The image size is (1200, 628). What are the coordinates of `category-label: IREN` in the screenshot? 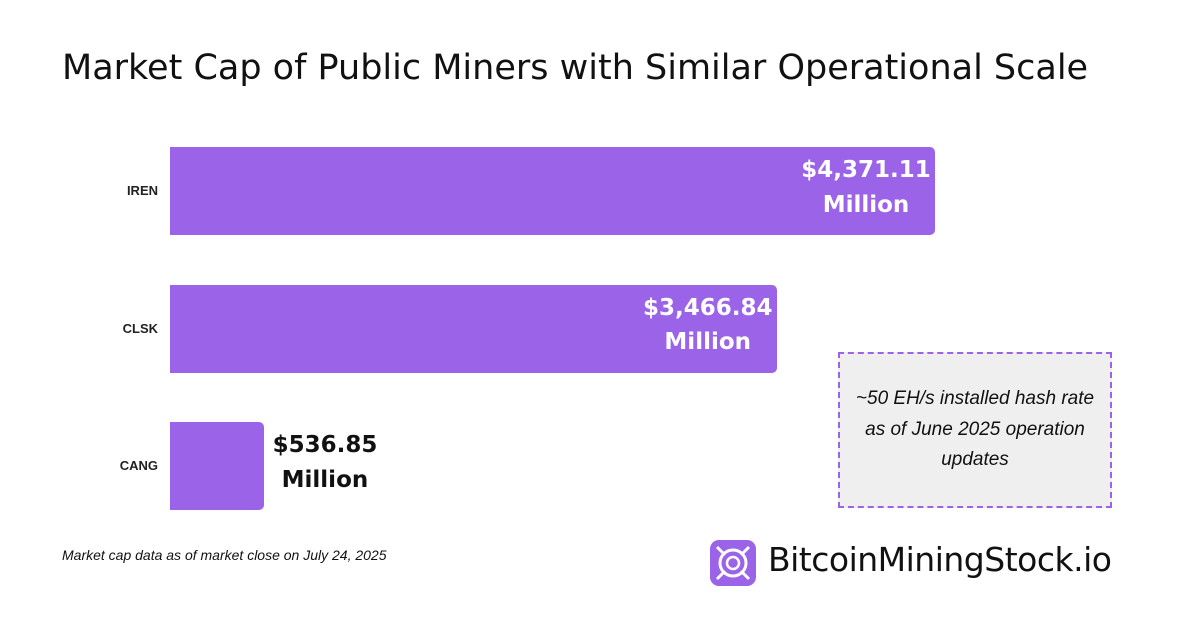 It's located at (142, 190).